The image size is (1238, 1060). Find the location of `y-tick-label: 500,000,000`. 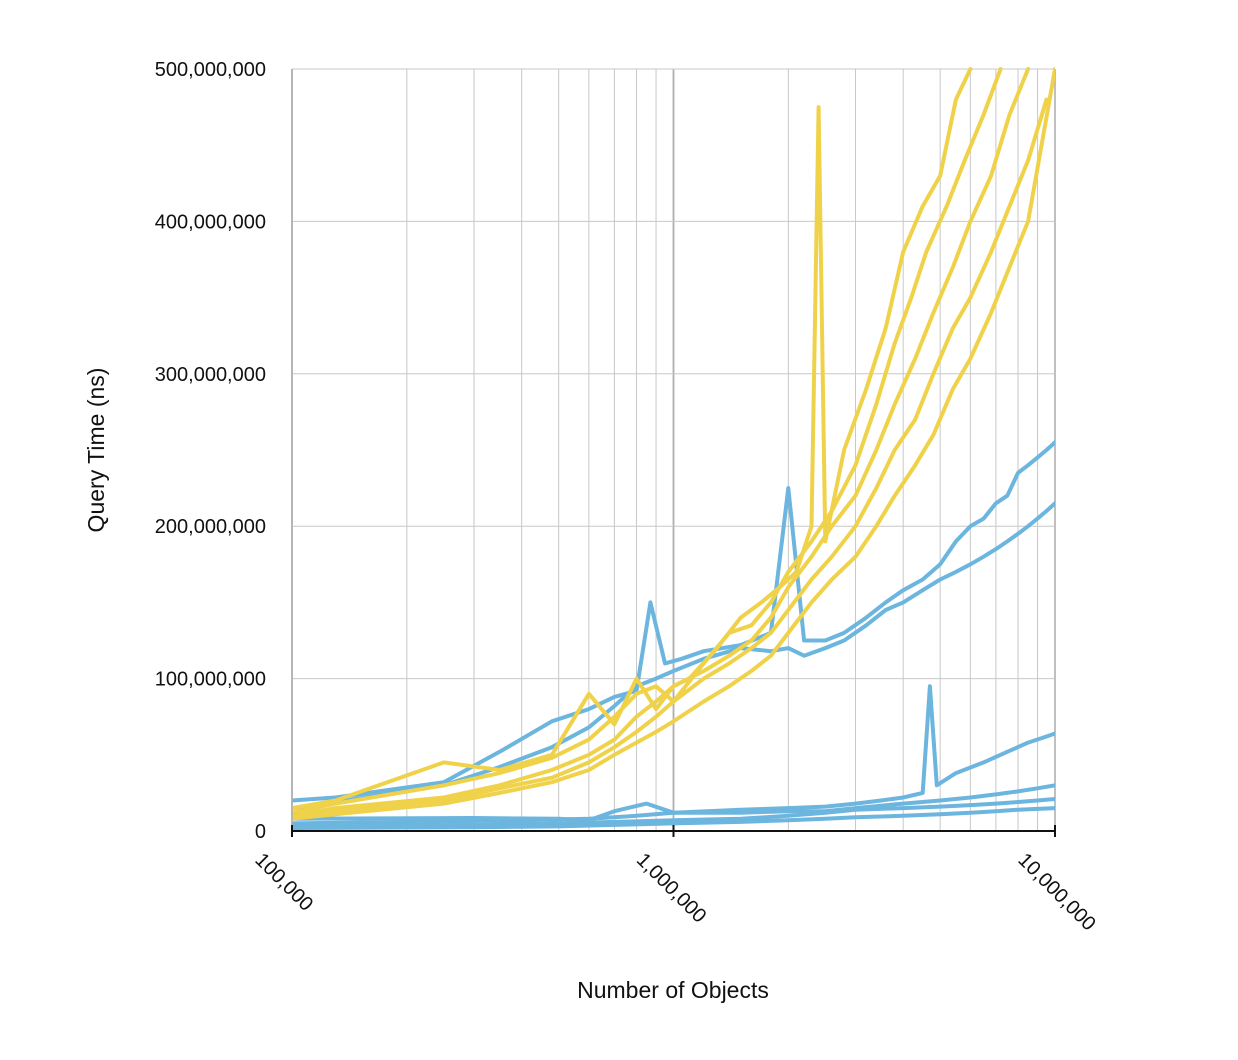

y-tick-label: 500,000,000 is located at coordinates (210, 70).